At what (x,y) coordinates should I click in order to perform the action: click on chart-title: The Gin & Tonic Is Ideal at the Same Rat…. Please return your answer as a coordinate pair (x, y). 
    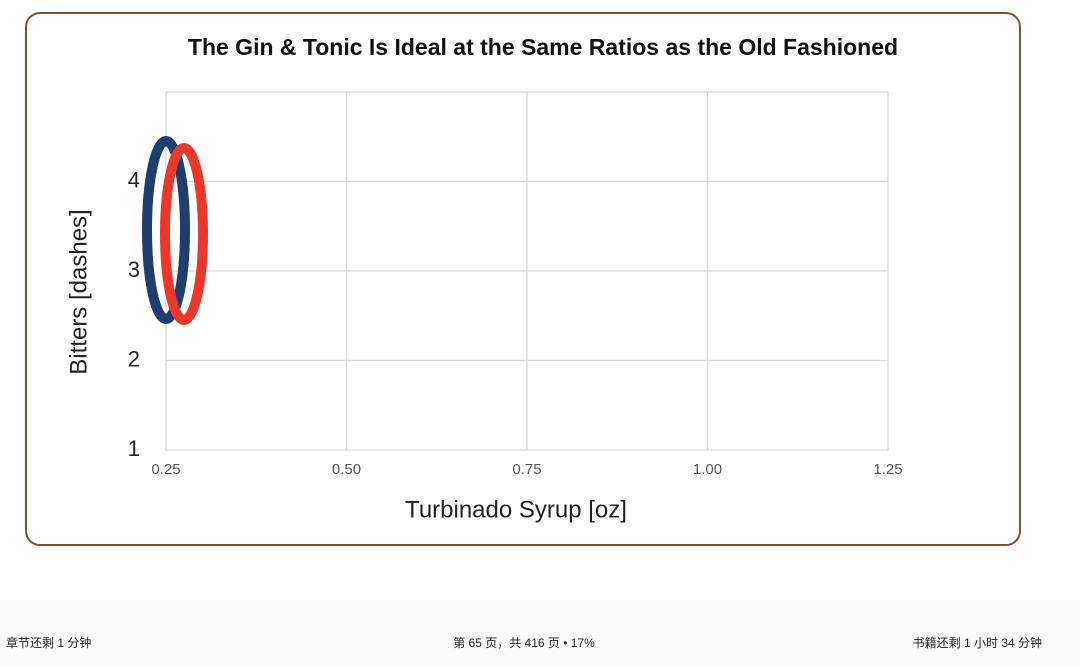
    Looking at the image, I should click on (543, 47).